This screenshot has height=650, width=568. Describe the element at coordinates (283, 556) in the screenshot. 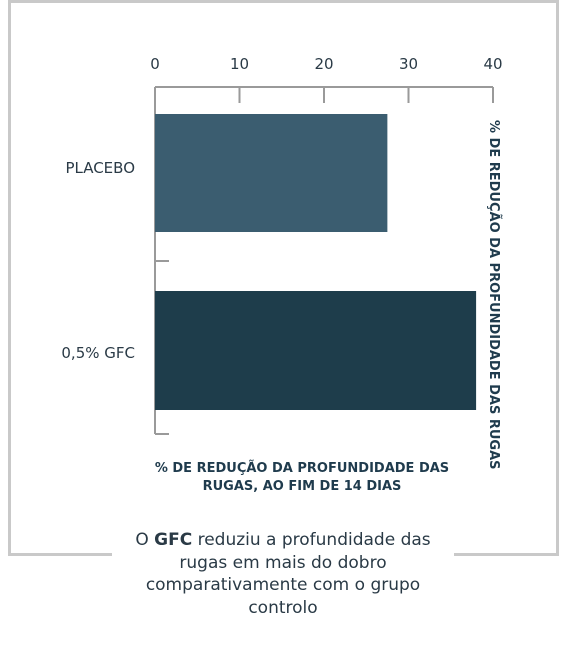

I see `frame-gap` at that location.